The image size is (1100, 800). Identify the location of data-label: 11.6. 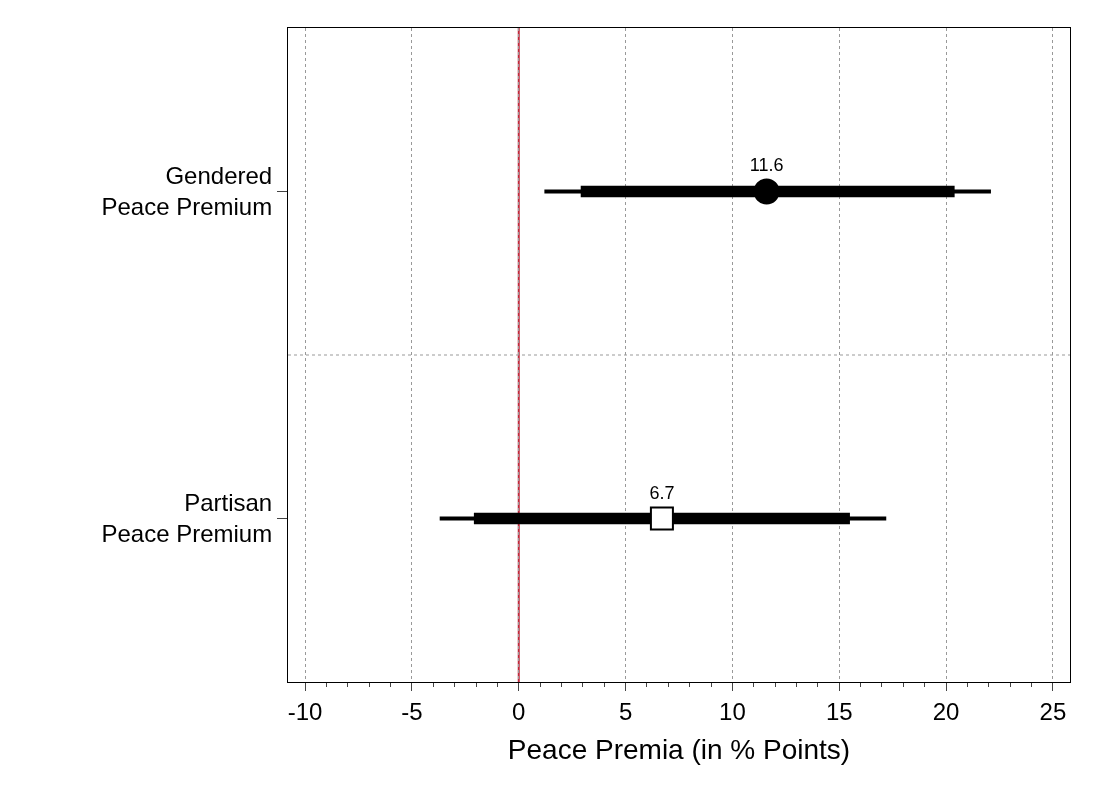
(766, 165).